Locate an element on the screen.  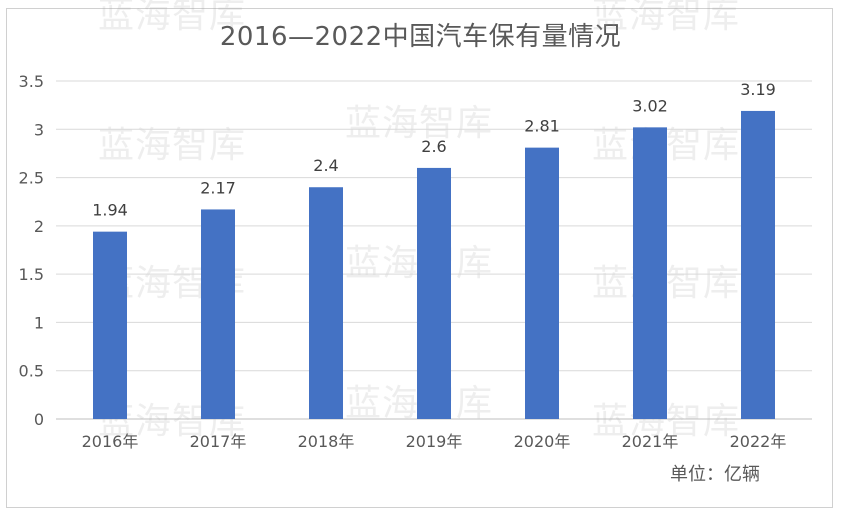
x-tick-label: 2021年 is located at coordinates (650, 441).